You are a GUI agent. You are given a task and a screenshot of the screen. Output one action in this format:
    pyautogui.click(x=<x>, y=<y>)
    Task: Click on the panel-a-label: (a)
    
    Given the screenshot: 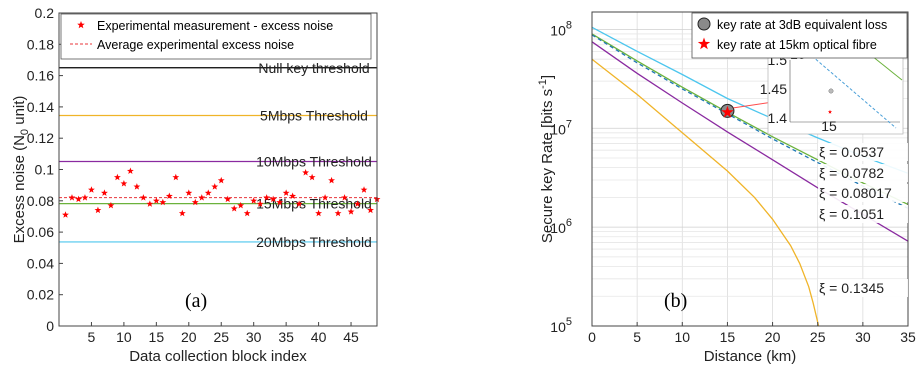 What is the action you would take?
    pyautogui.click(x=196, y=301)
    